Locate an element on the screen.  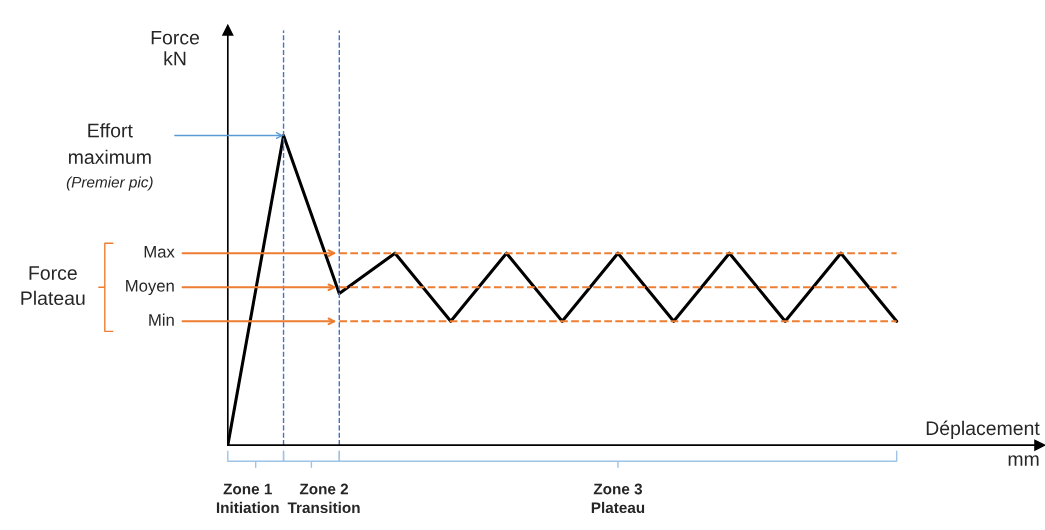
text: Force Plateau is located at coordinates (53, 286).